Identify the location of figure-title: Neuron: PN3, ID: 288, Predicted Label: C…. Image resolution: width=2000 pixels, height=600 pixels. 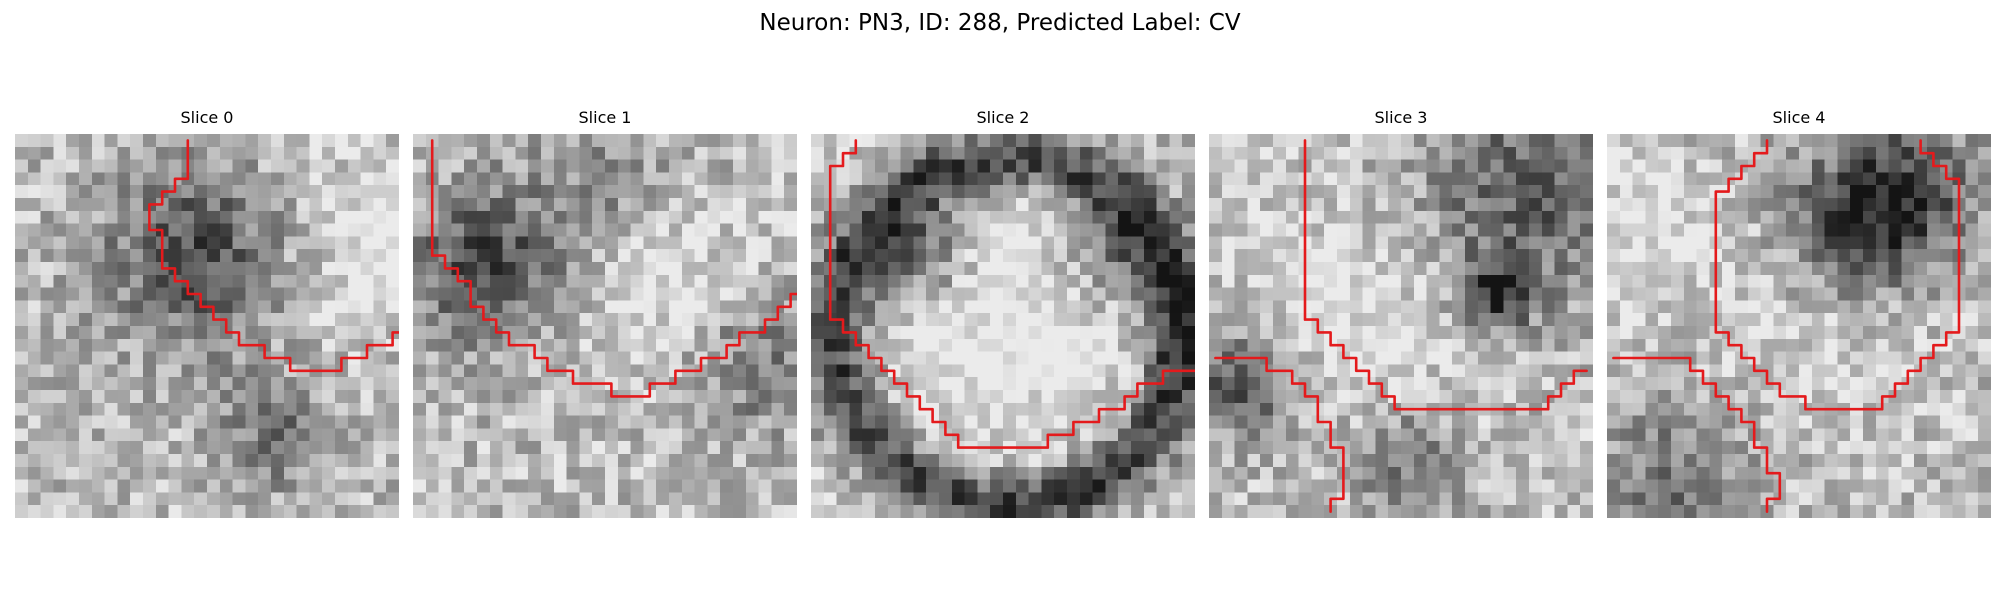
(1000, 23).